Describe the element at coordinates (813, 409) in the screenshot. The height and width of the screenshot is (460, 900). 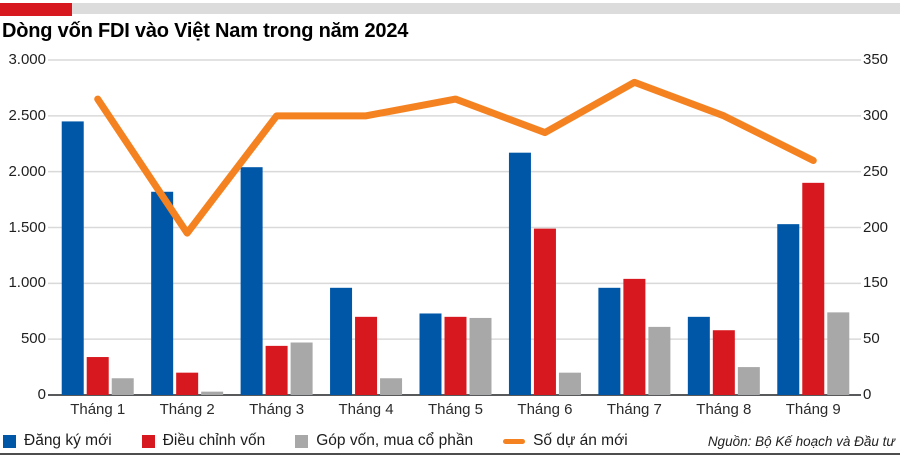
I see `x-axis-label-month-9: Tháng 9` at that location.